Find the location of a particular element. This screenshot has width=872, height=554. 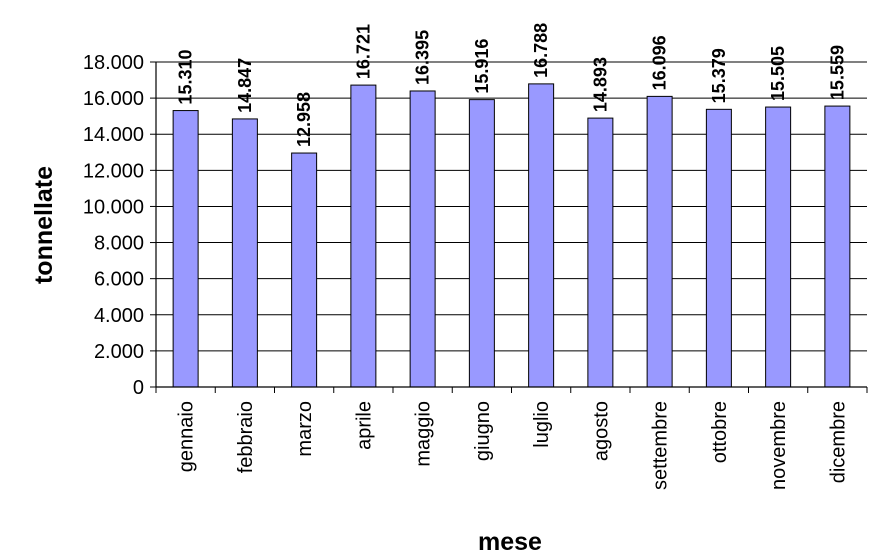

x-axis-title: mese is located at coordinates (510, 541).